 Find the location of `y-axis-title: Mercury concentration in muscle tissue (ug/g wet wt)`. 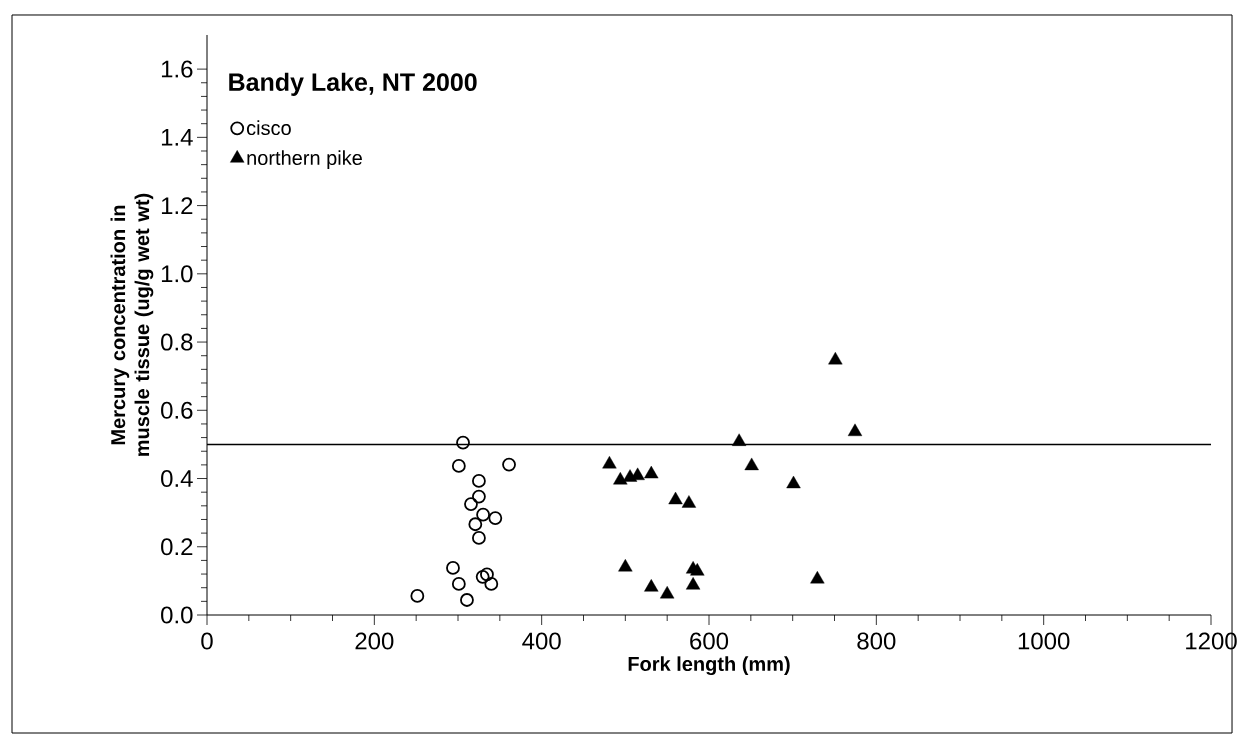

y-axis-title: Mercury concentration in muscle tissue (ug/g wet wt) is located at coordinates (132, 324).